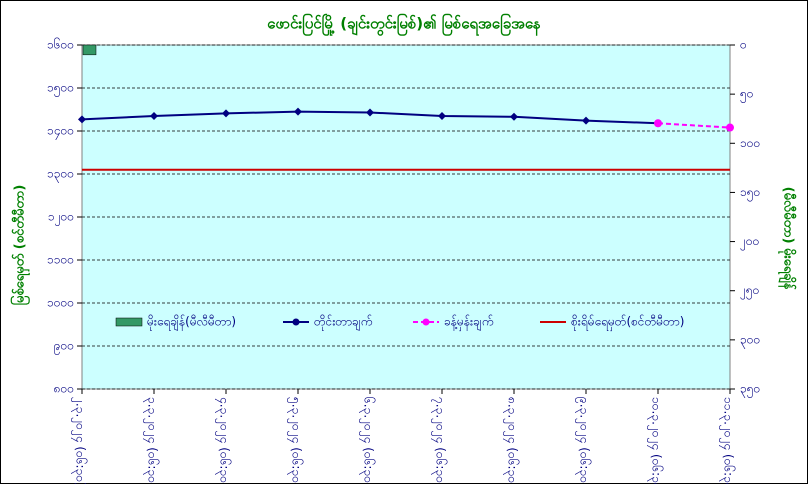  I want to click on x-tick-label: ၇.၃.၂၀၂၄ (၀၆:၃၀), so click(440, 440).